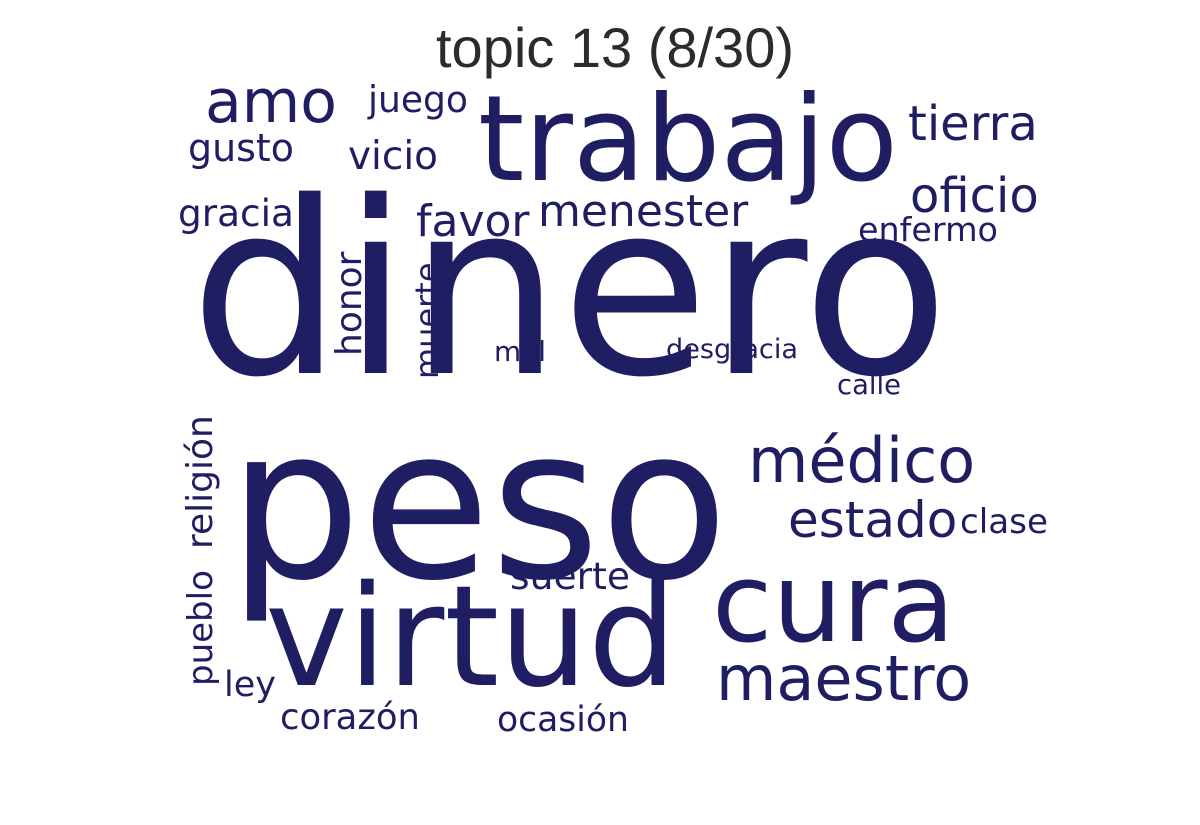 The image size is (1200, 825). What do you see at coordinates (862, 460) in the screenshot?
I see `word-medico: médico` at bounding box center [862, 460].